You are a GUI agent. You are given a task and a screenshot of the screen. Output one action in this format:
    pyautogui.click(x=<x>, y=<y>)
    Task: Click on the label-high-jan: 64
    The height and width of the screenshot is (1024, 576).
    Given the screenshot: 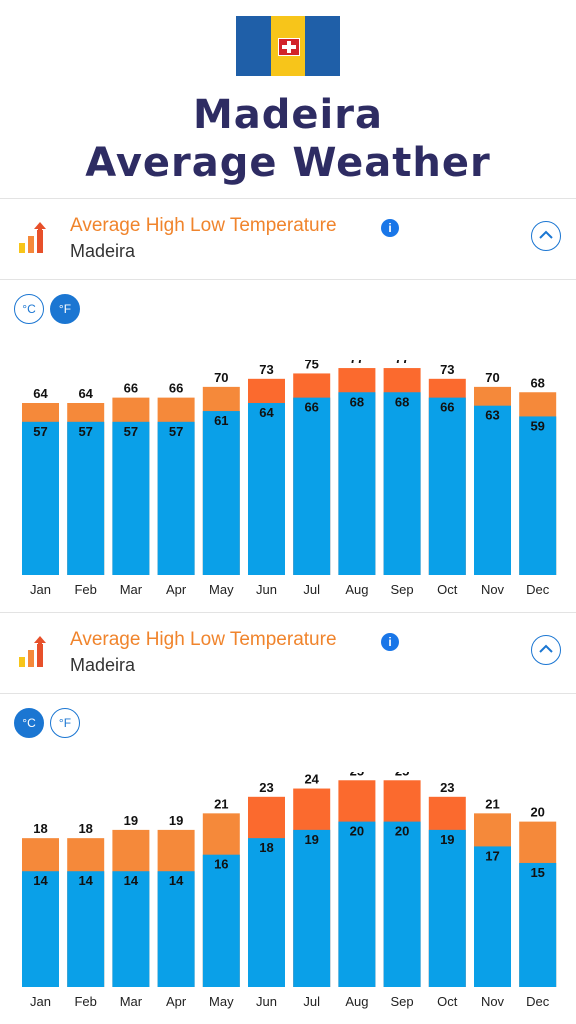 What is the action you would take?
    pyautogui.click(x=40, y=393)
    